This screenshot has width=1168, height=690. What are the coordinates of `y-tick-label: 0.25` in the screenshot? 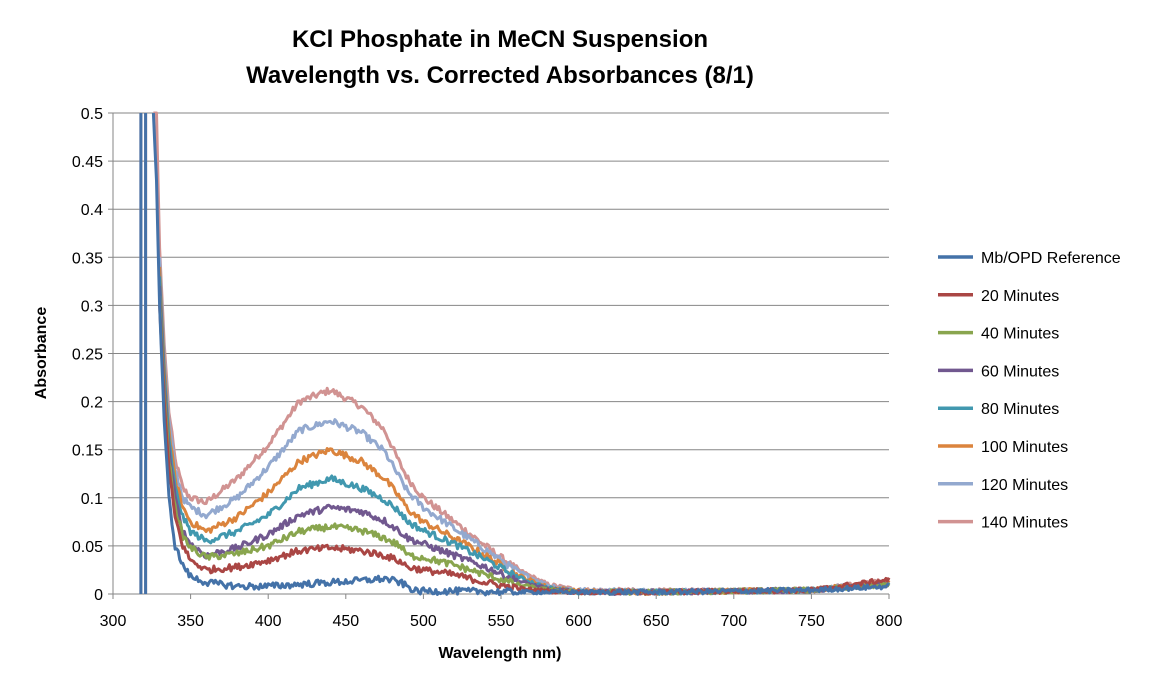 It's located at (87, 355).